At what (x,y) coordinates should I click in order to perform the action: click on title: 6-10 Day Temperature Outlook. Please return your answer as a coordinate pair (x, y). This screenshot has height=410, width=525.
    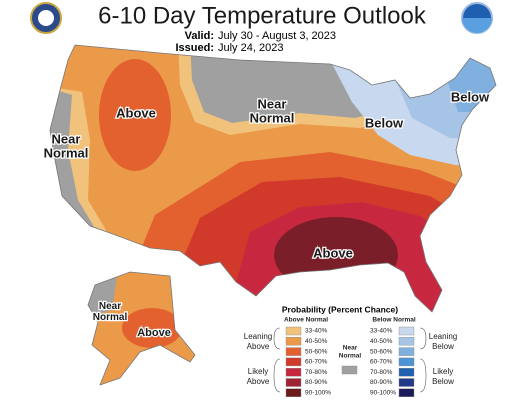
    Looking at the image, I should click on (262, 15).